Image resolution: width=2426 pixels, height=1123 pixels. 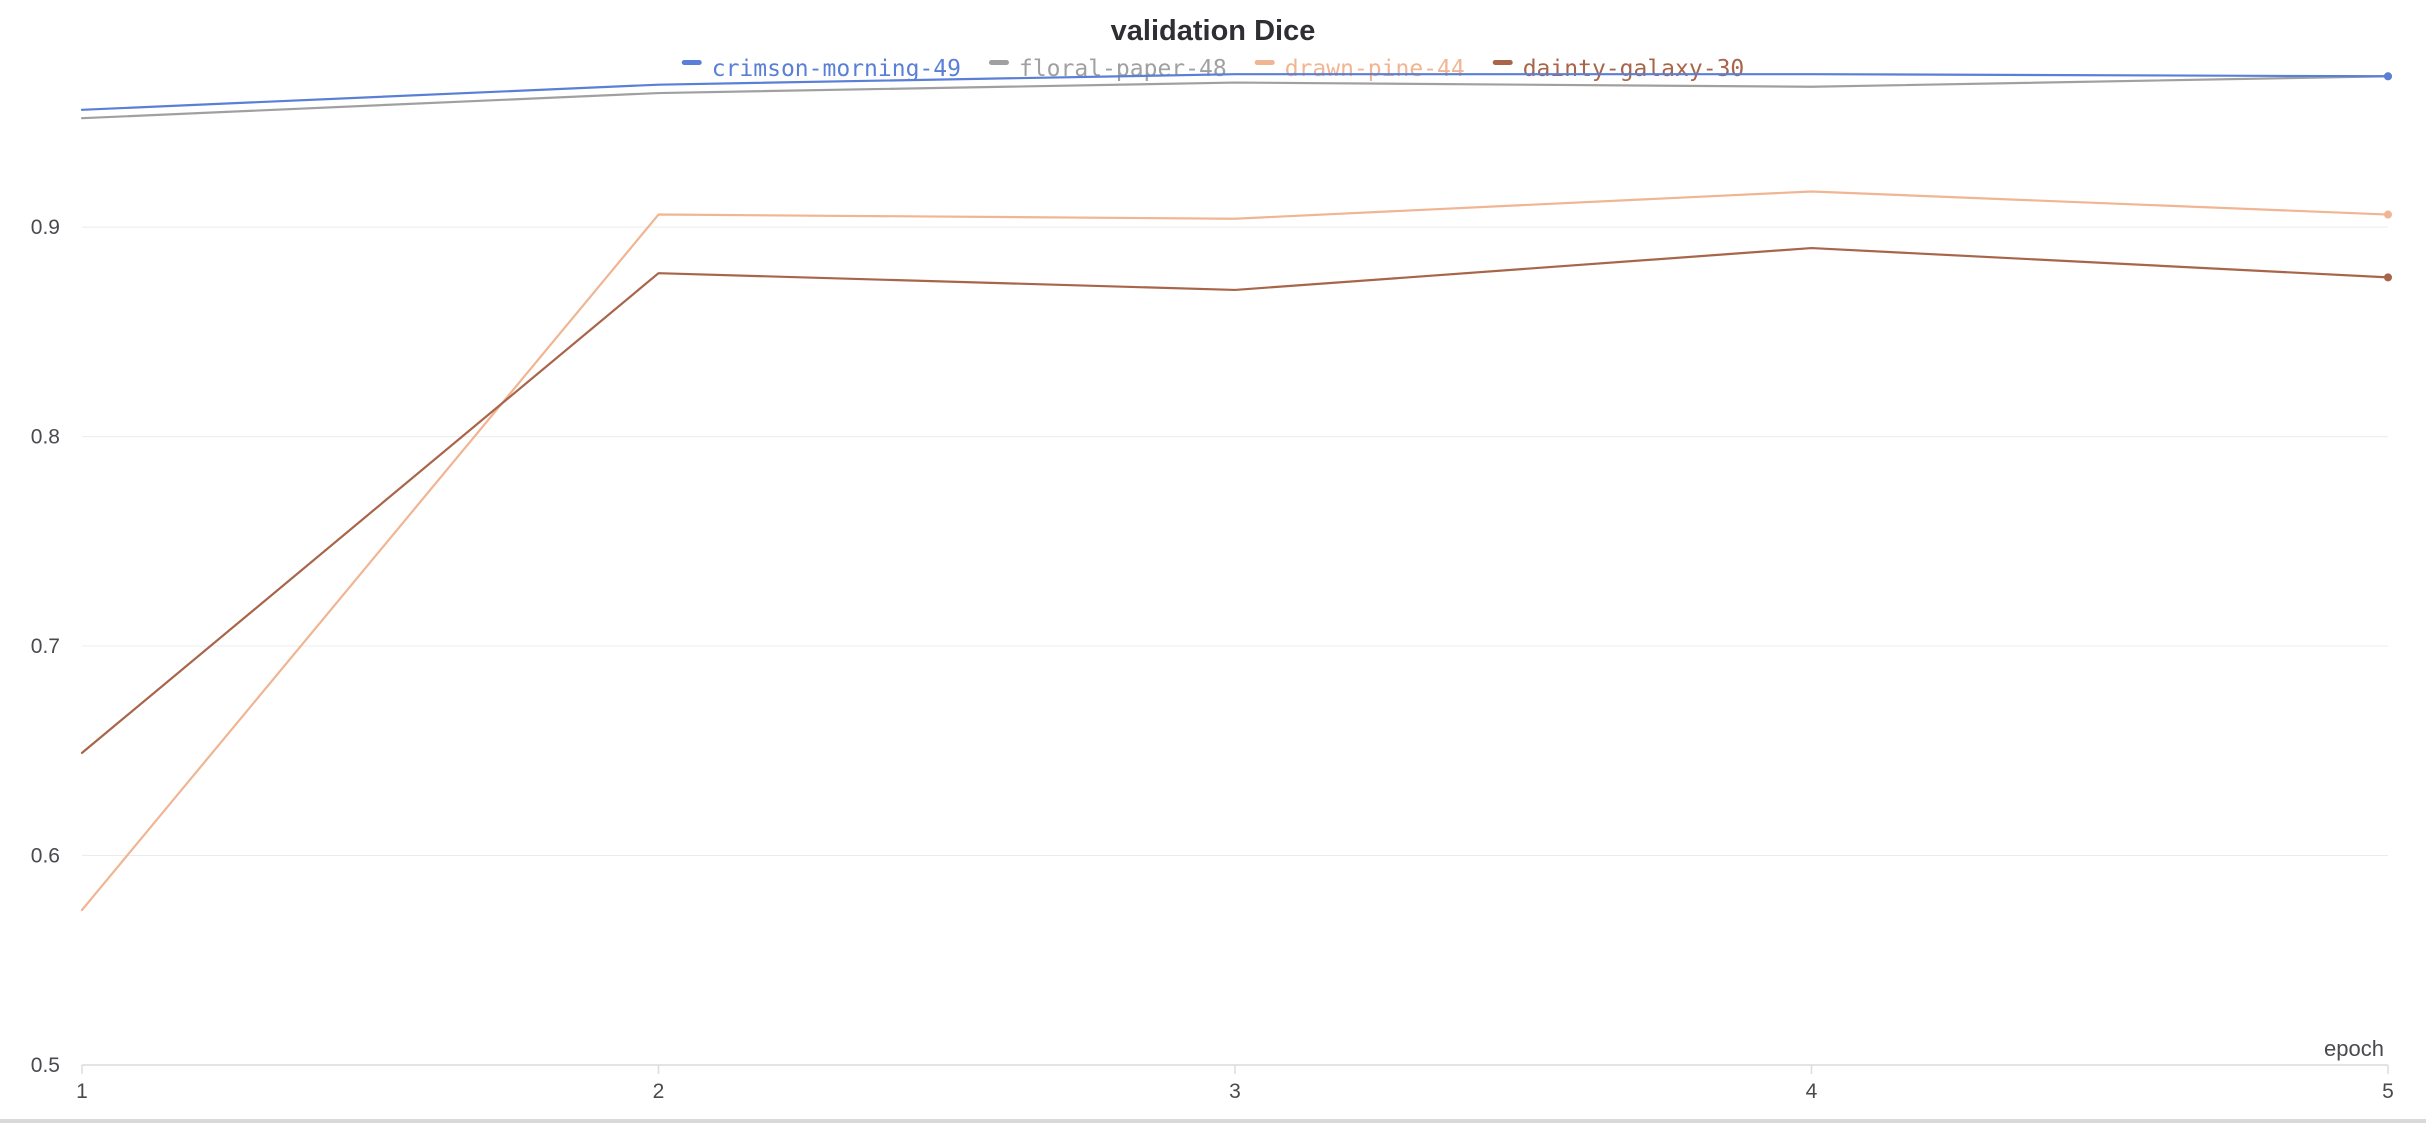 What do you see at coordinates (659, 1091) in the screenshot?
I see `x-tick-label: 2` at bounding box center [659, 1091].